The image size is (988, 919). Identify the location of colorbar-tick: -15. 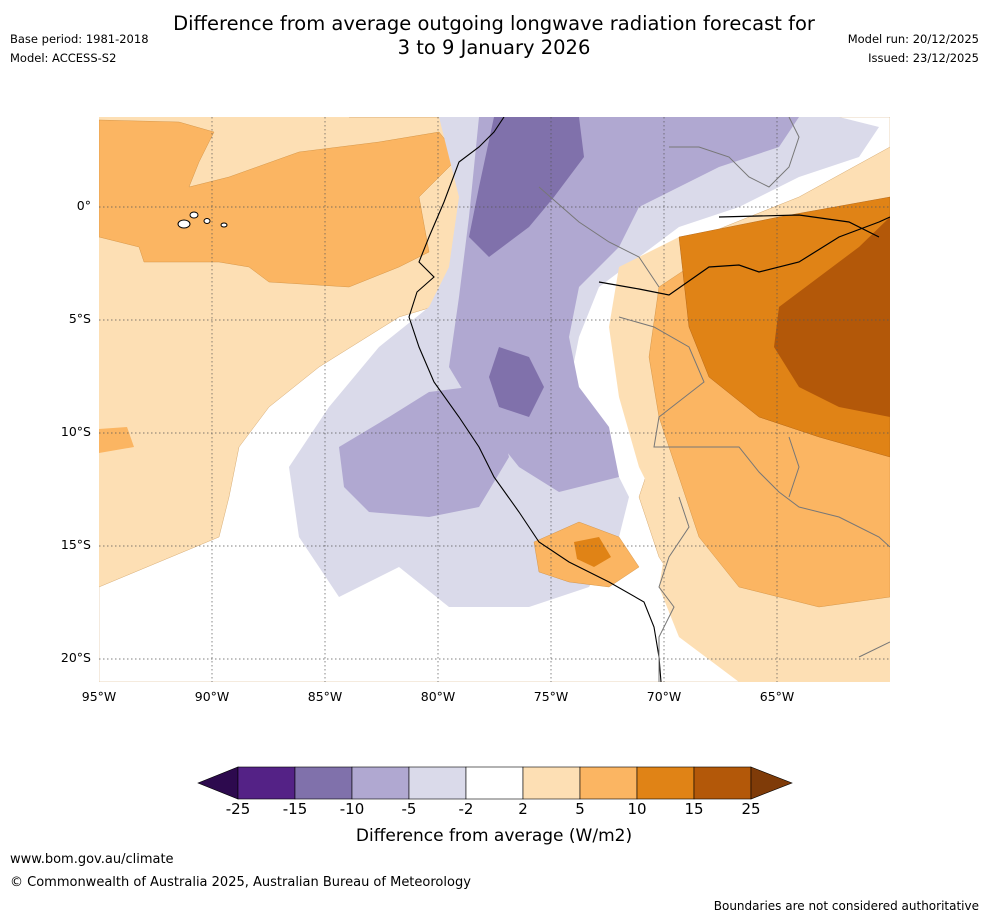
(295, 809).